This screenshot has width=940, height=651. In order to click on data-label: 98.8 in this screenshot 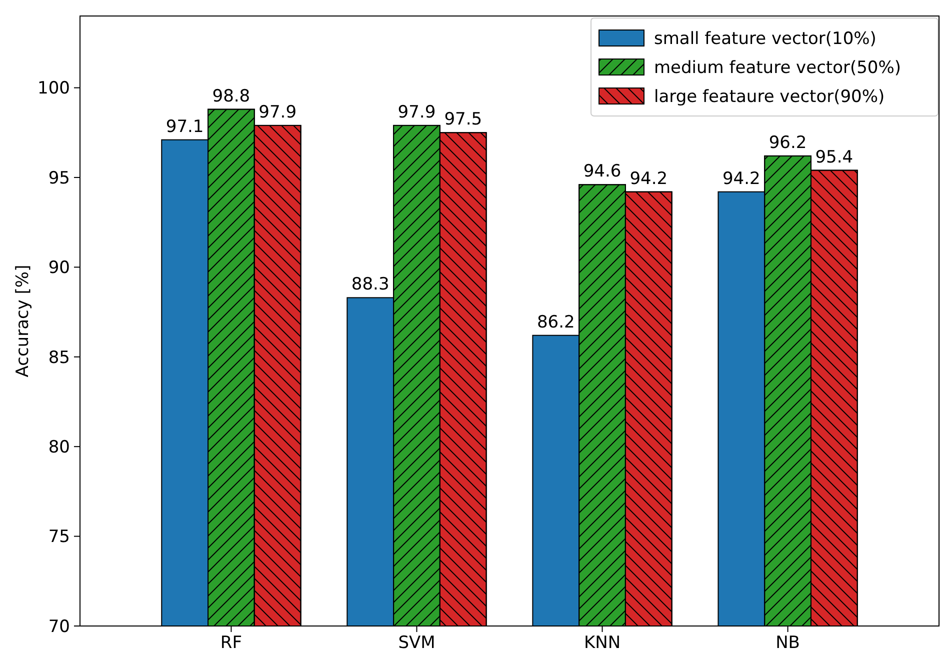, I will do `click(231, 96)`.